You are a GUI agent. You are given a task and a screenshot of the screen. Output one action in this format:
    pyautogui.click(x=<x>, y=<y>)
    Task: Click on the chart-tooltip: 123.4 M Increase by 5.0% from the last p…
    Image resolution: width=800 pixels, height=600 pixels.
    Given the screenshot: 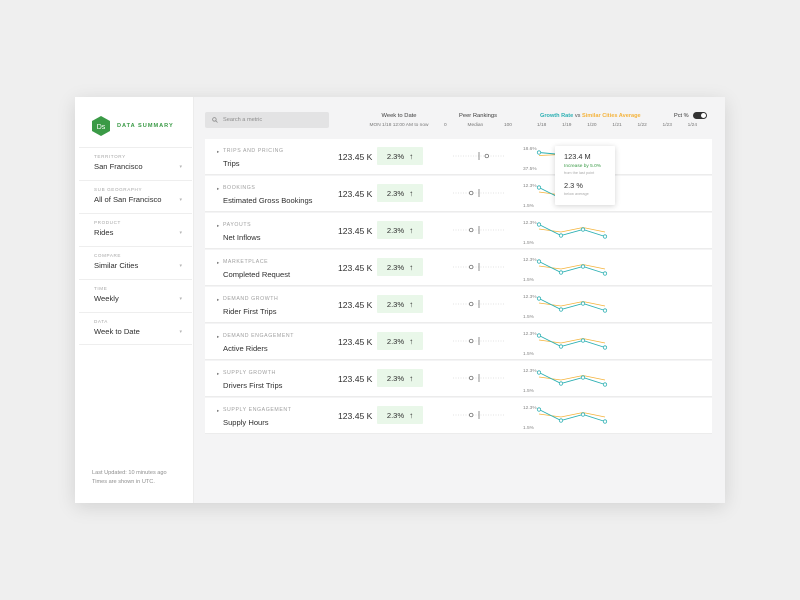 What is the action you would take?
    pyautogui.click(x=585, y=175)
    